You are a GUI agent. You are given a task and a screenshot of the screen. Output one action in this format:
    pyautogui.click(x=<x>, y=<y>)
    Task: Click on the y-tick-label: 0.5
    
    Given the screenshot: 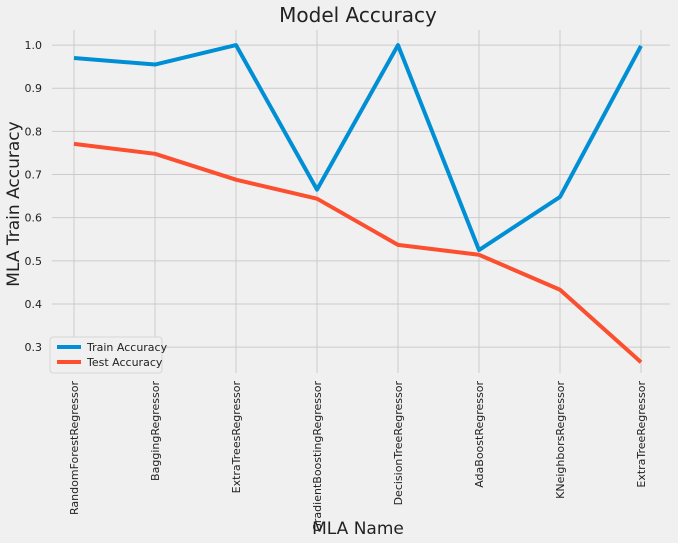 What is the action you would take?
    pyautogui.click(x=34, y=261)
    